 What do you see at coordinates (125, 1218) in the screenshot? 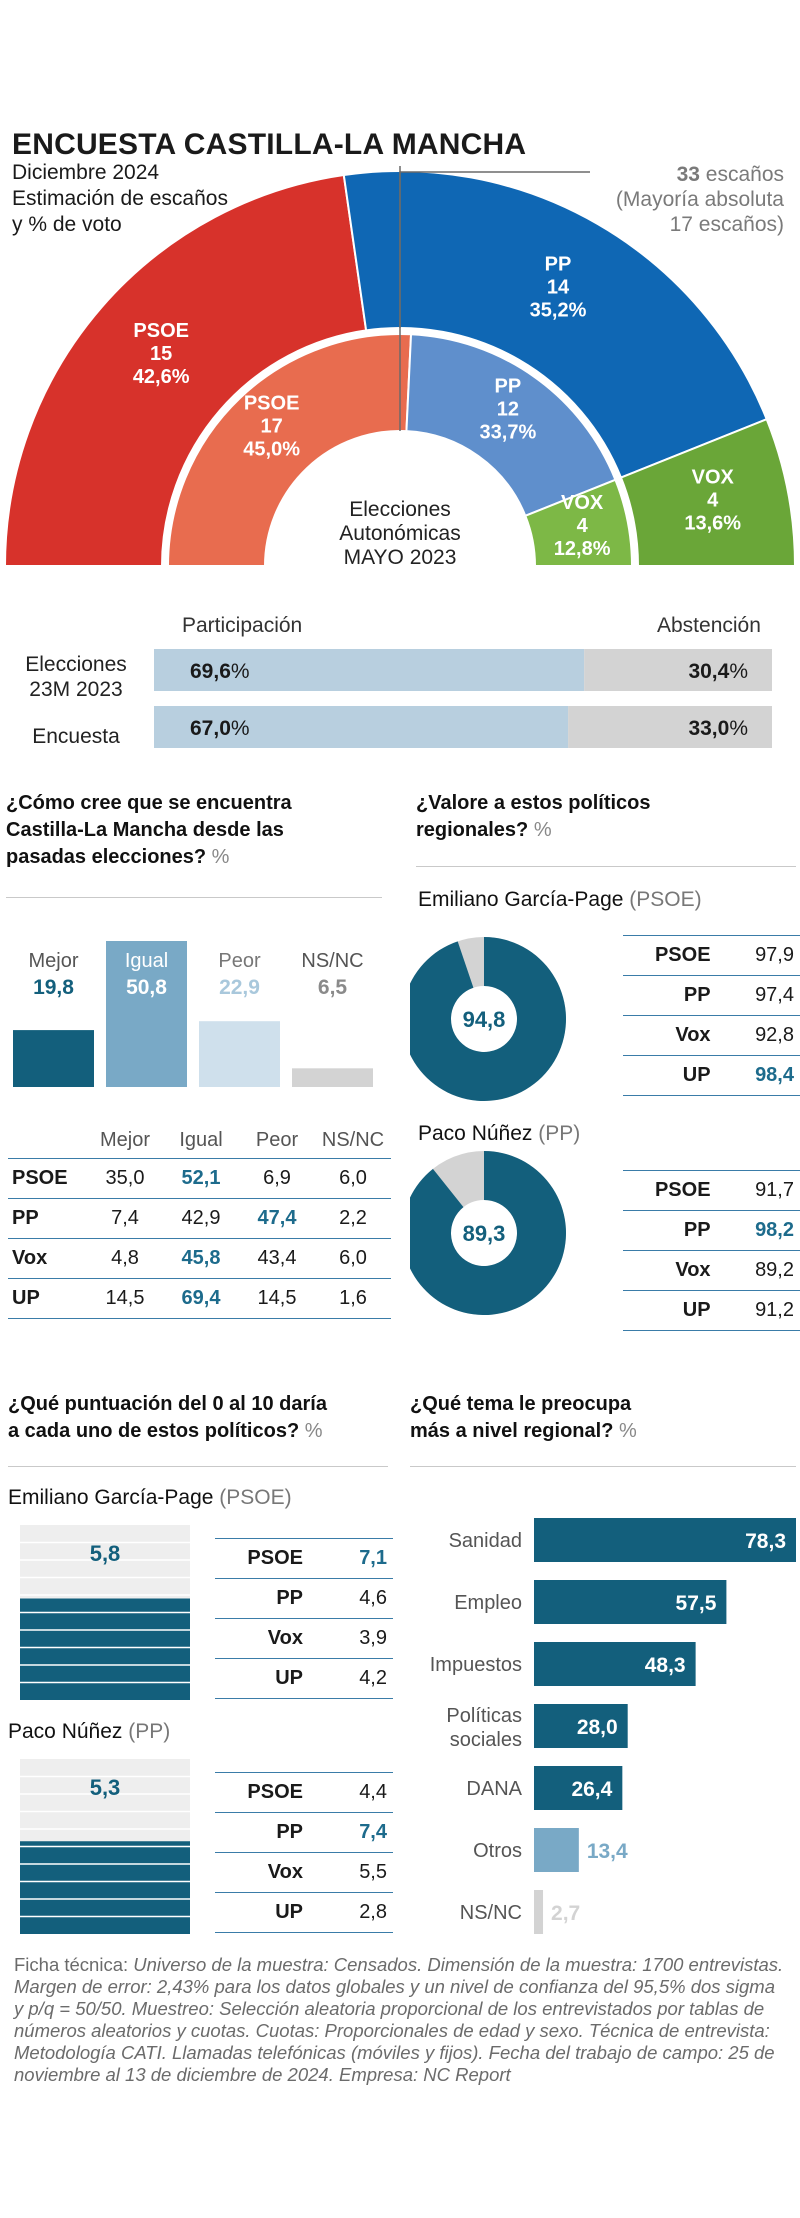
I see `value-cell: 7,4` at bounding box center [125, 1218].